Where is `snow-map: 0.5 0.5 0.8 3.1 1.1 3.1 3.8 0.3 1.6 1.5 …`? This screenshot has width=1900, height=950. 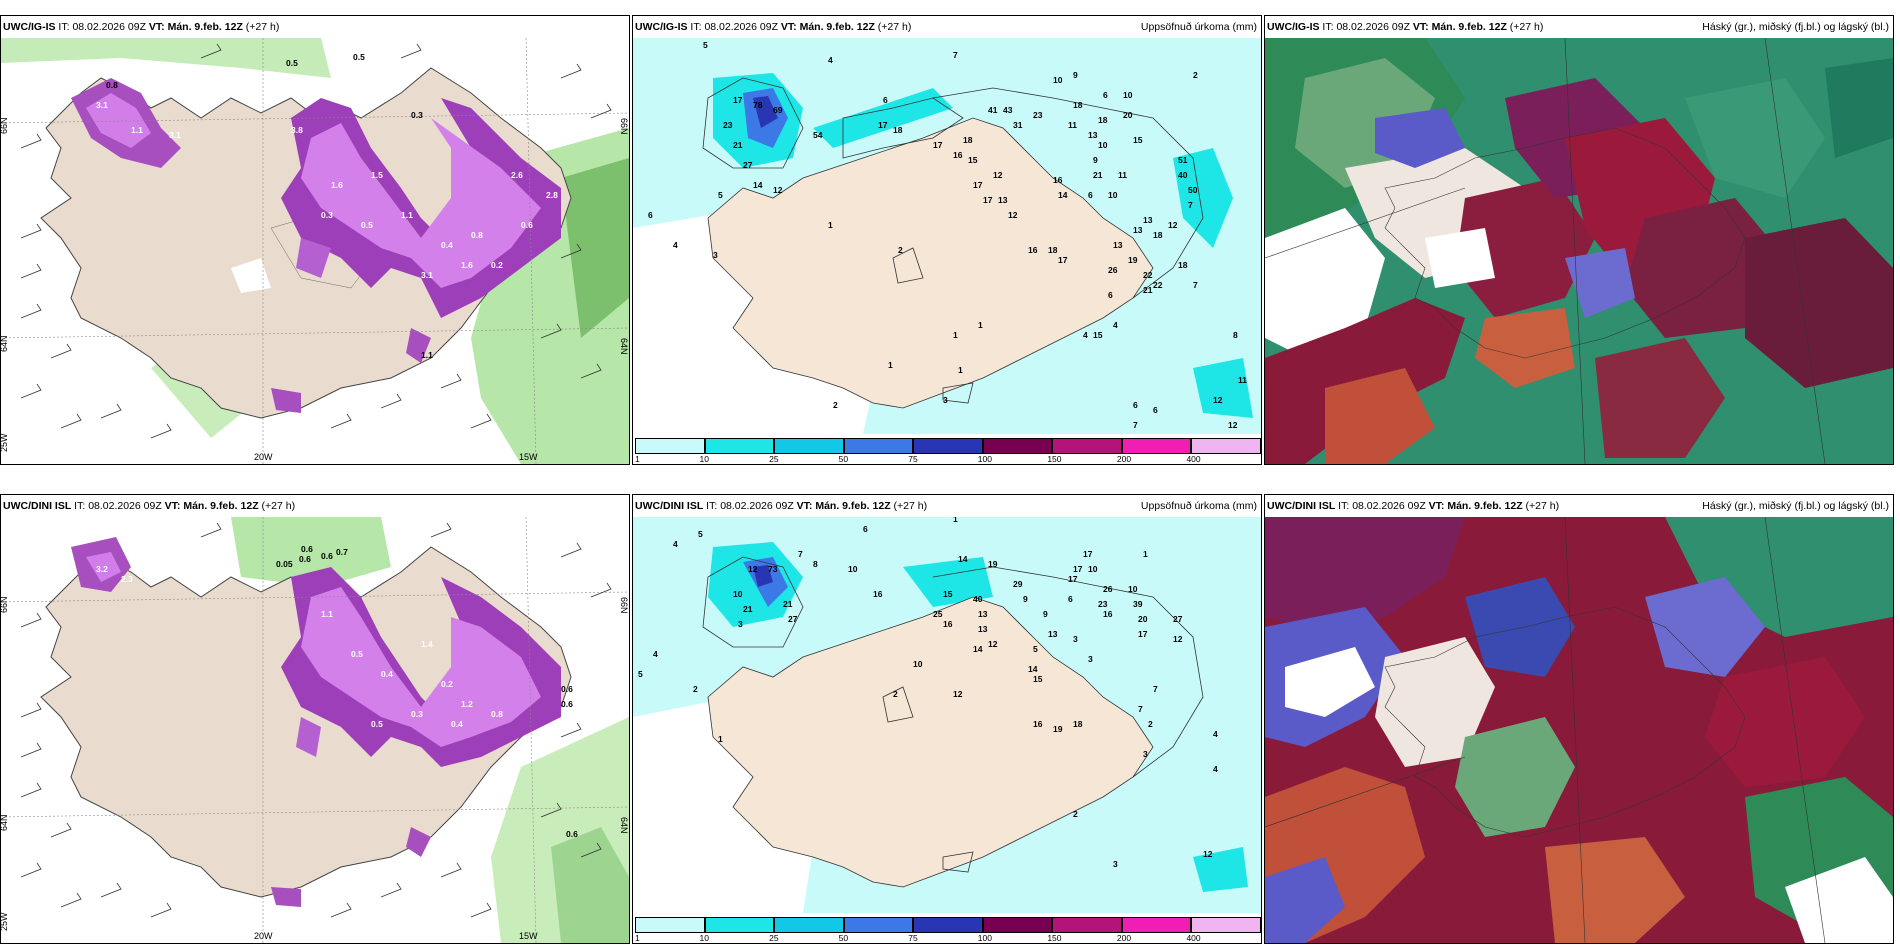 snow-map: 0.5 0.5 0.8 3.1 1.1 3.1 3.8 0.3 1.6 1.5 … is located at coordinates (315, 251).